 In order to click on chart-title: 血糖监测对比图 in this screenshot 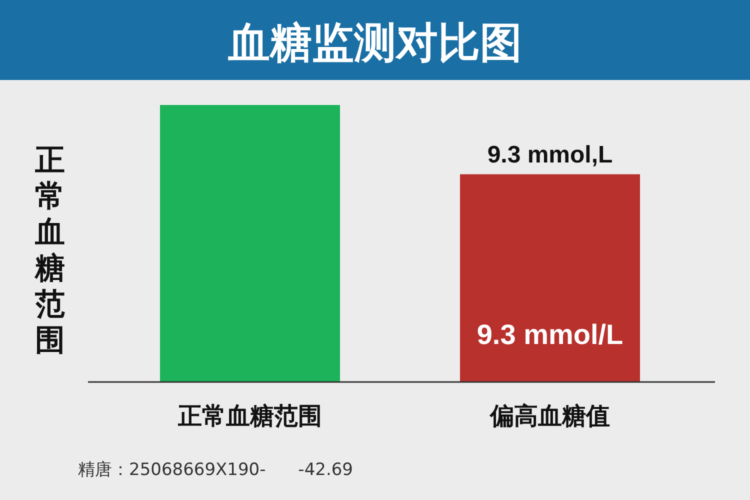, I will do `click(374, 42)`.